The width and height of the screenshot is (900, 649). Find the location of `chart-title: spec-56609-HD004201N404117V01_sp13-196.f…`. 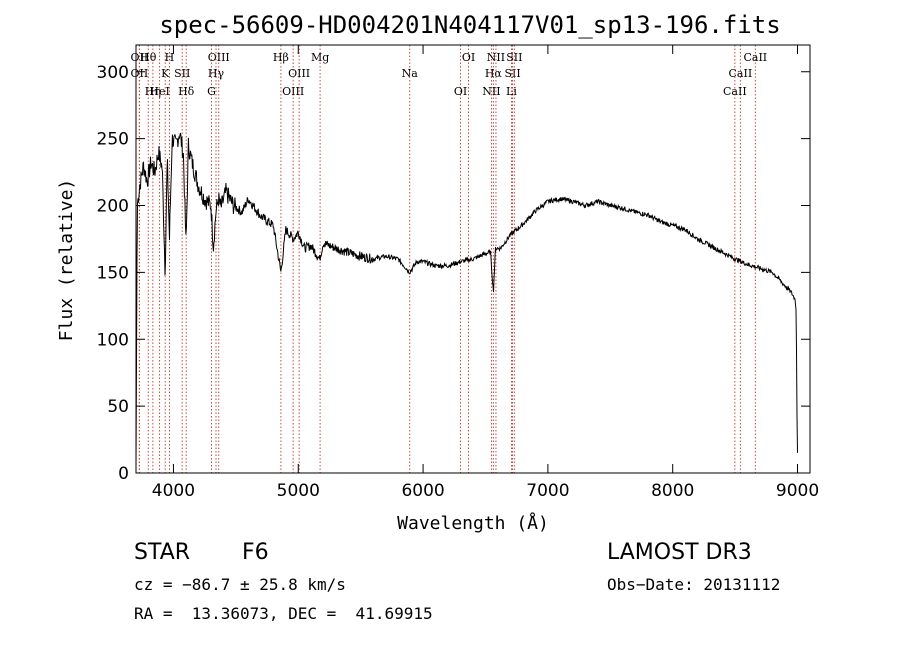

chart-title: spec-56609-HD004201N404117V01_sp13-196.f… is located at coordinates (469, 25).